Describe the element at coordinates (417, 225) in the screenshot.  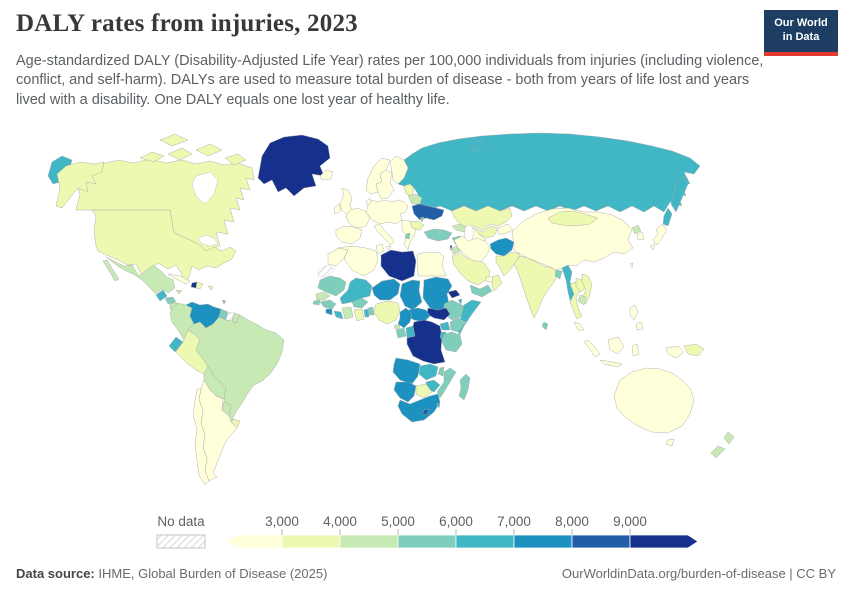
I see `country-romania` at that location.